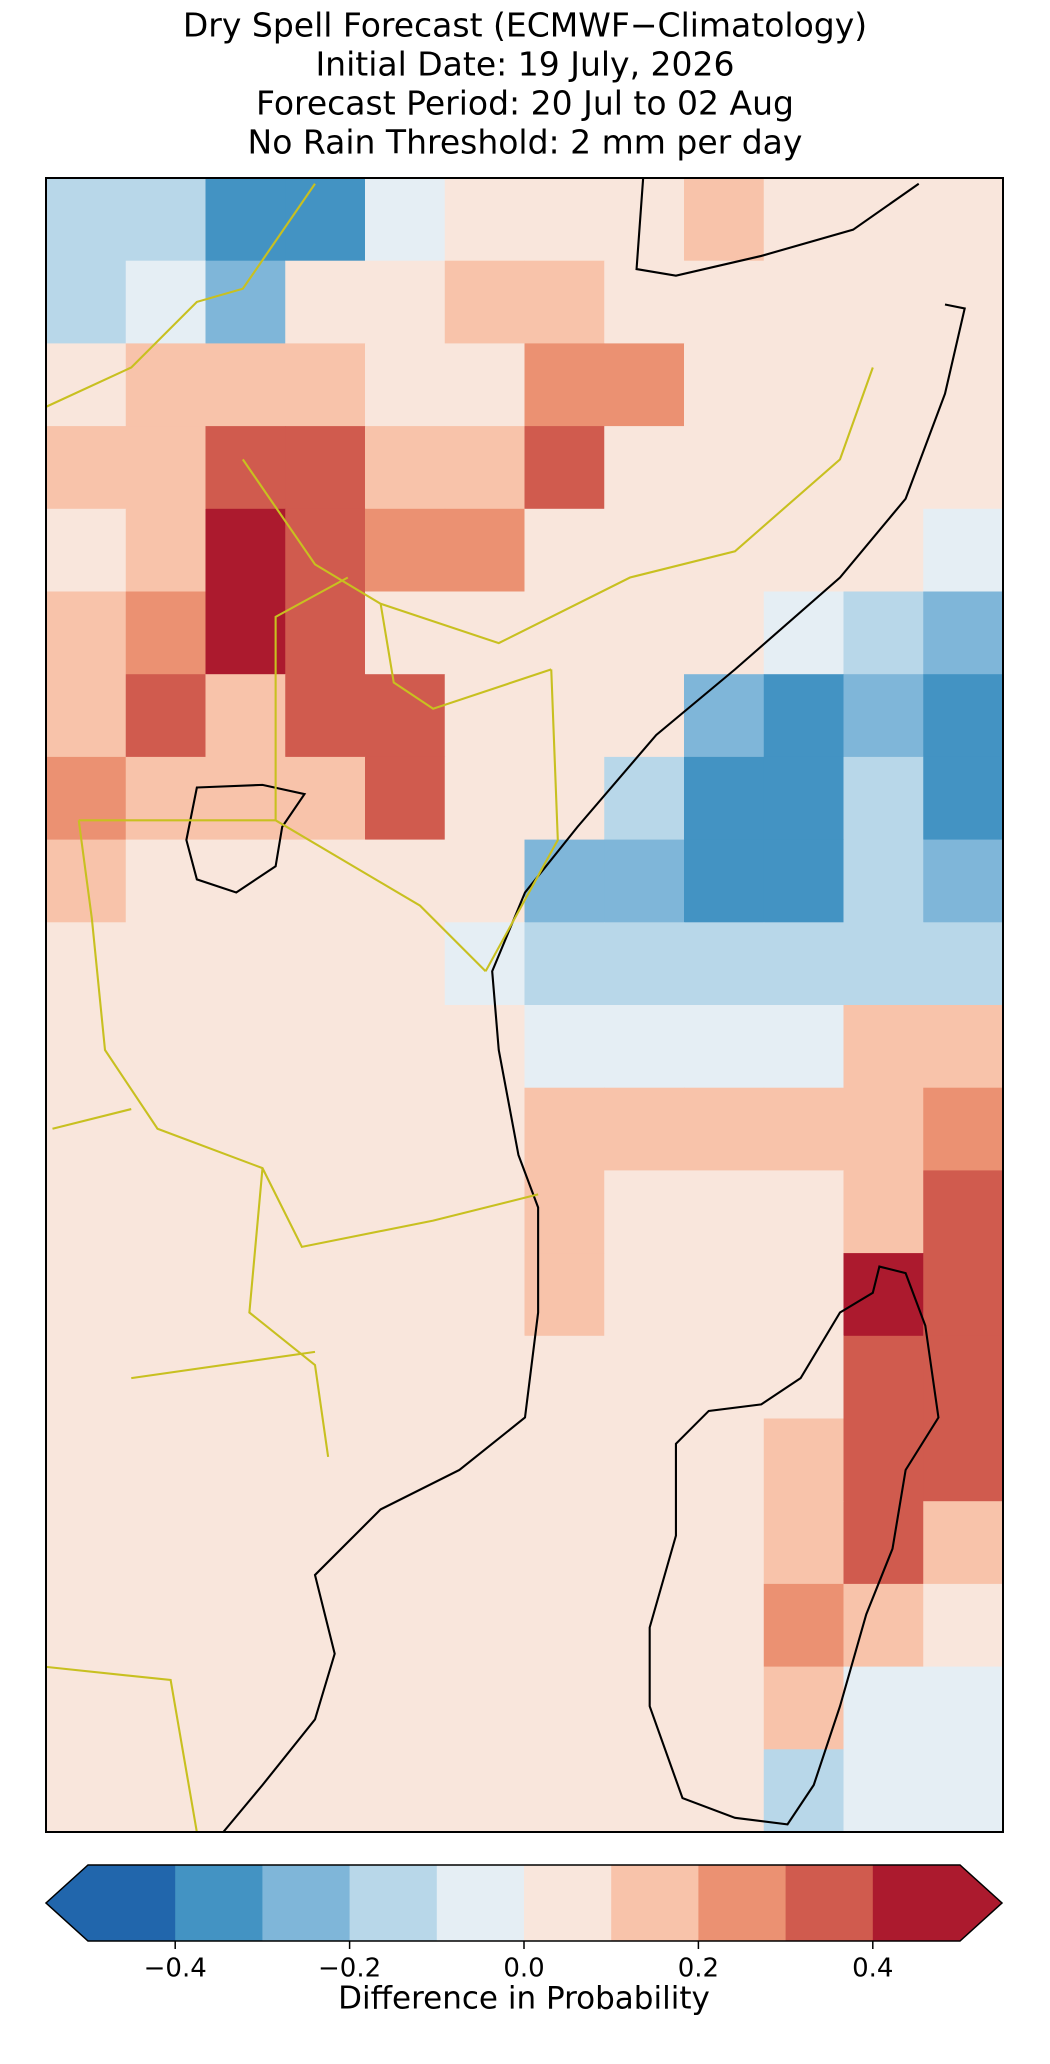 The height and width of the screenshot is (2064, 1050). What do you see at coordinates (524, 1999) in the screenshot?
I see `colorbar-label: Difference in Probability` at bounding box center [524, 1999].